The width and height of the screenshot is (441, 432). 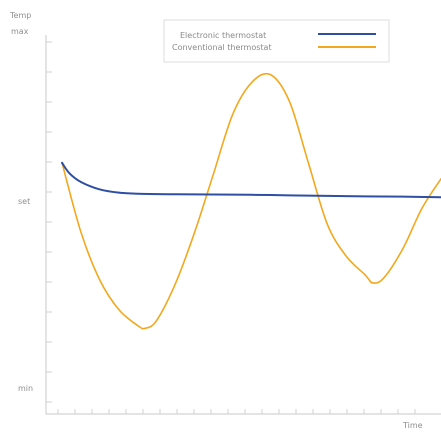 I want to click on electronic-thermostat-line, so click(x=251, y=180).